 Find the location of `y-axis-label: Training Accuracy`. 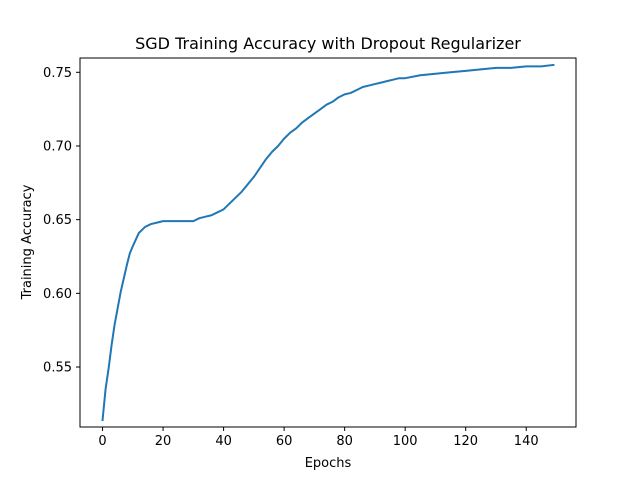

y-axis-label: Training Accuracy is located at coordinates (27, 242).